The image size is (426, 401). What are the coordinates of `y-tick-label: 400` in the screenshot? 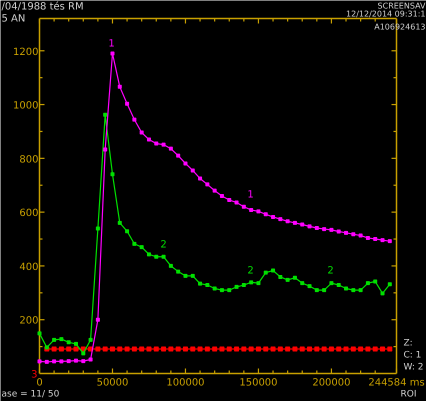 It's located at (29, 267).